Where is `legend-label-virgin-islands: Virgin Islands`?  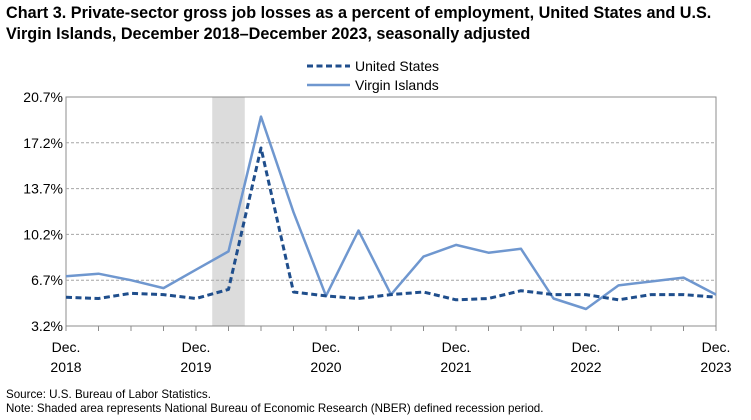 legend-label-virgin-islands: Virgin Islands is located at coordinates (397, 85).